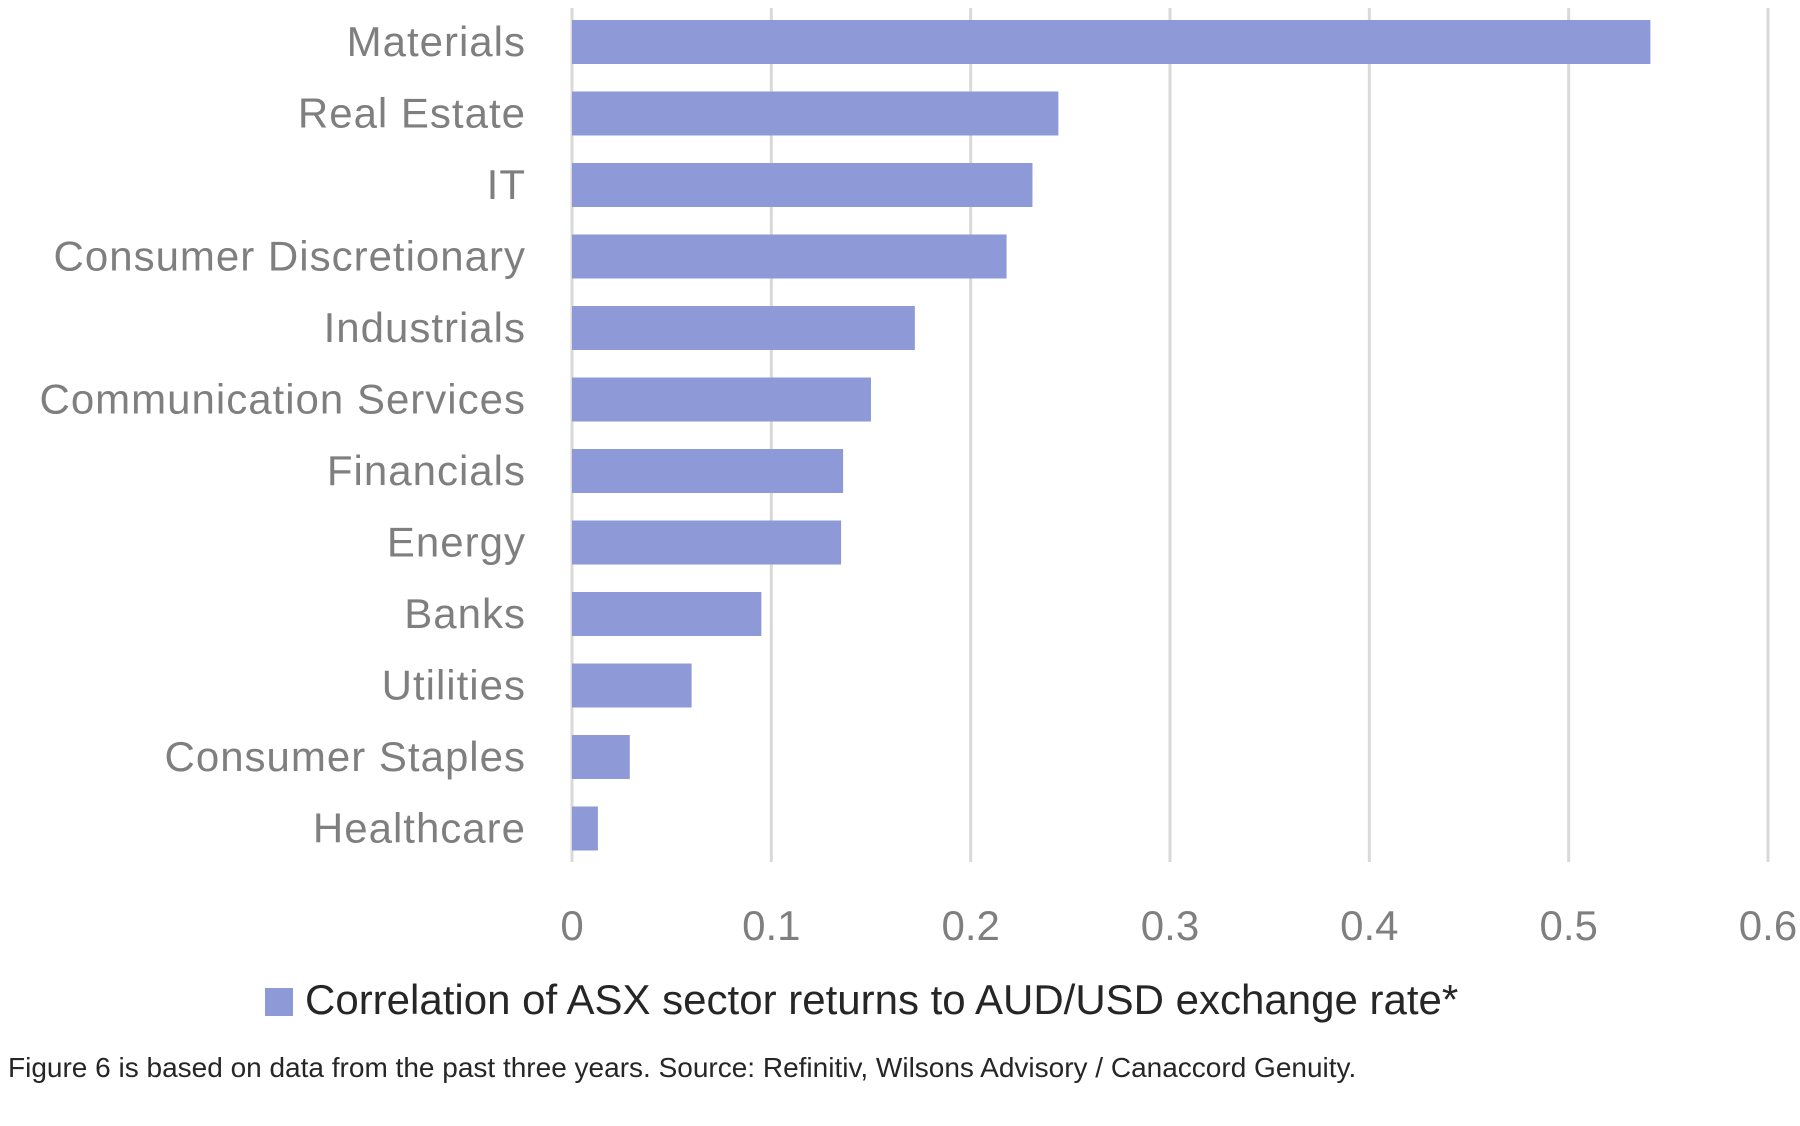 The width and height of the screenshot is (1800, 1126). What do you see at coordinates (571, 925) in the screenshot?
I see `x-tick-label: 0` at bounding box center [571, 925].